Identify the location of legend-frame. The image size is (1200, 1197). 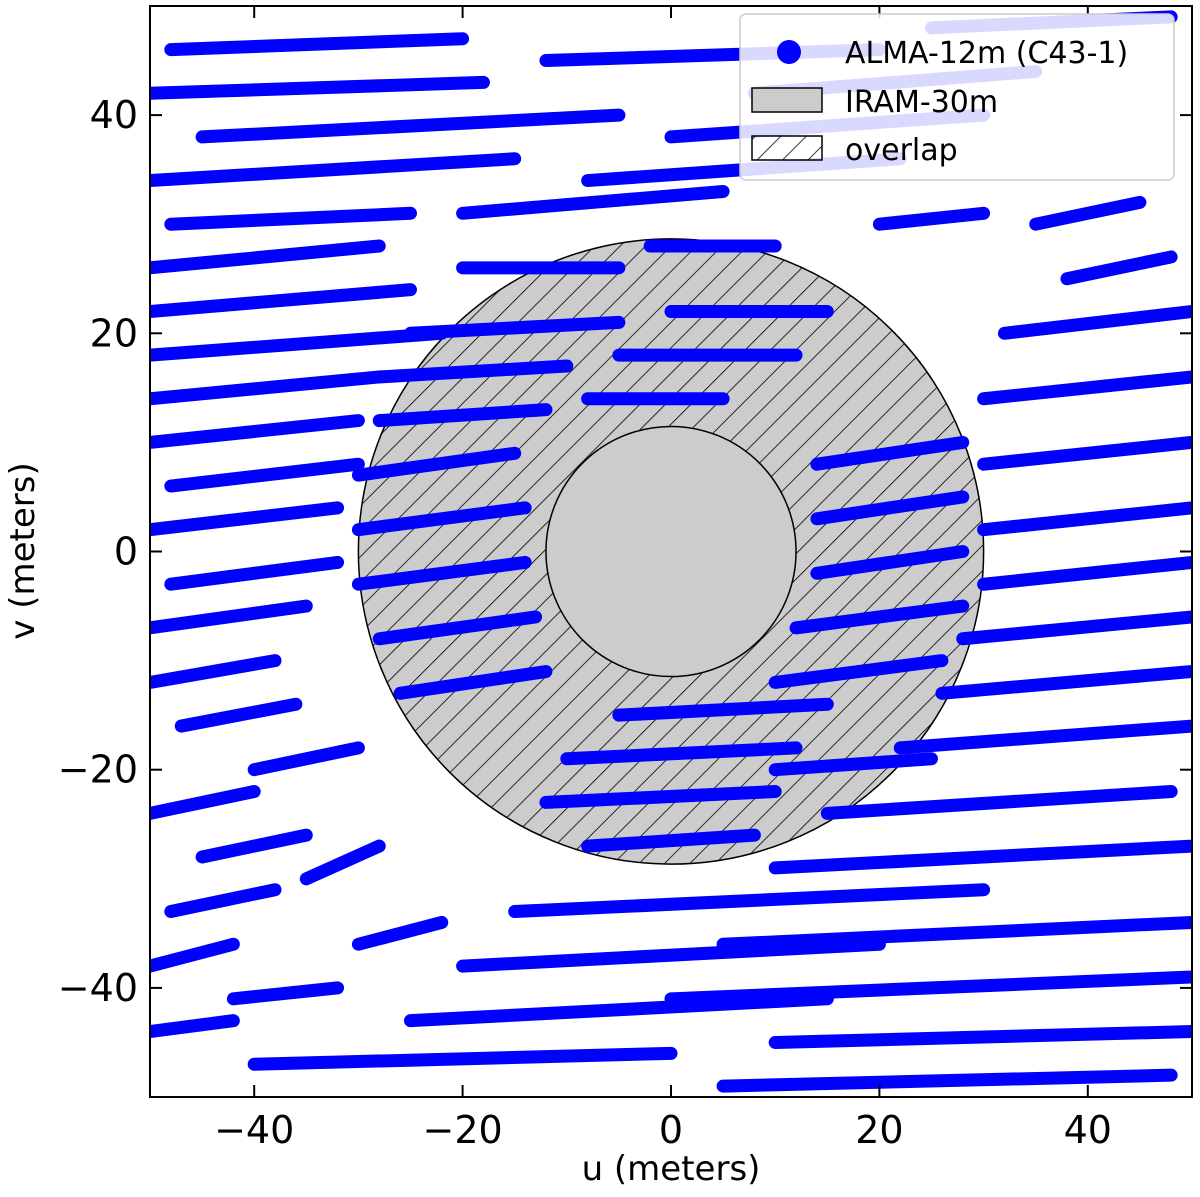
(957, 97).